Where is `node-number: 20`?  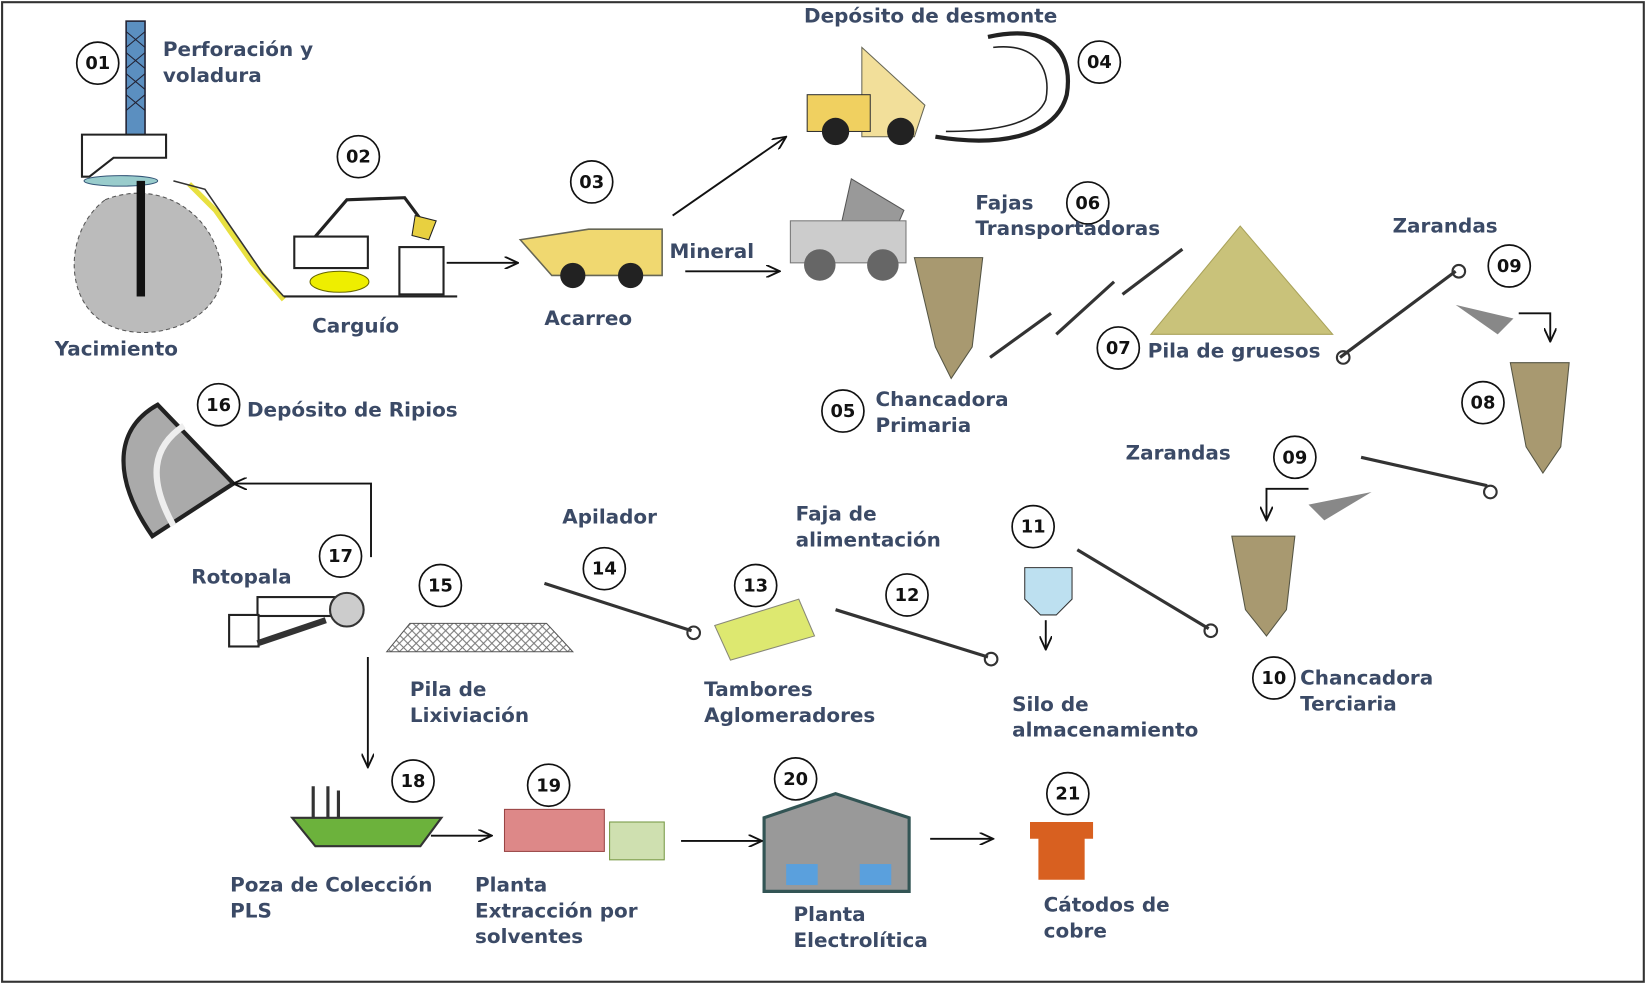 node-number: 20 is located at coordinates (795, 779).